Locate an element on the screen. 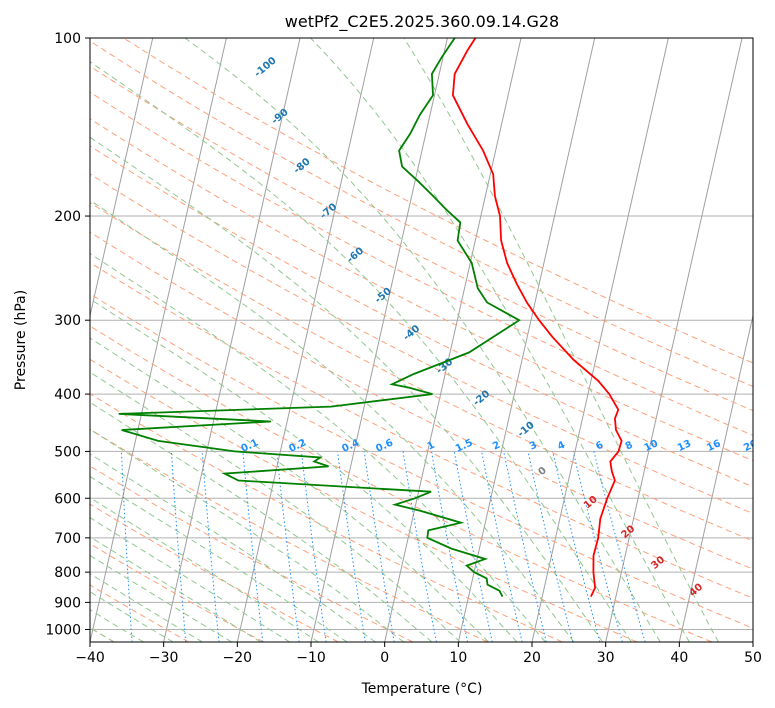 The image size is (775, 708). y-tick-label: 600 is located at coordinates (67, 499).